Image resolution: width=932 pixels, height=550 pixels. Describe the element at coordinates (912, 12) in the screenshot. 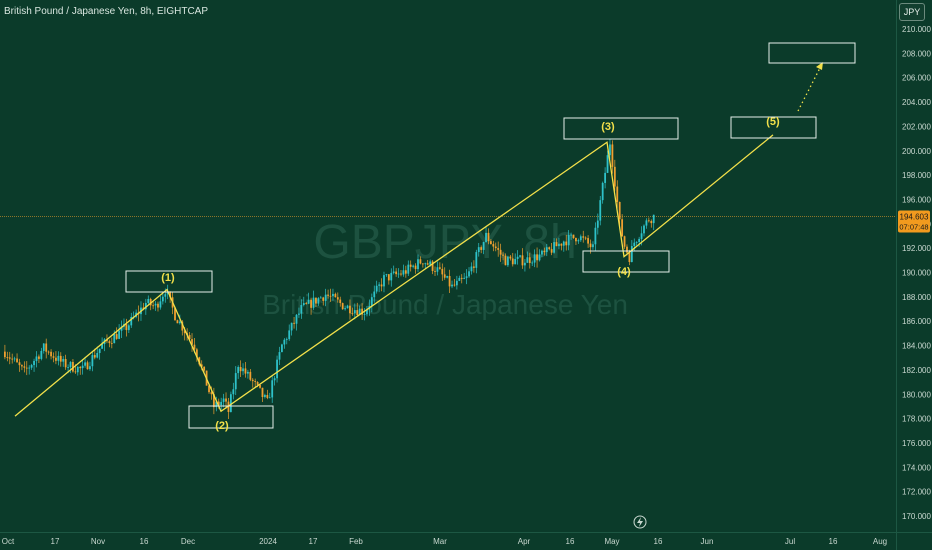

I see `currency-button: JPY` at that location.